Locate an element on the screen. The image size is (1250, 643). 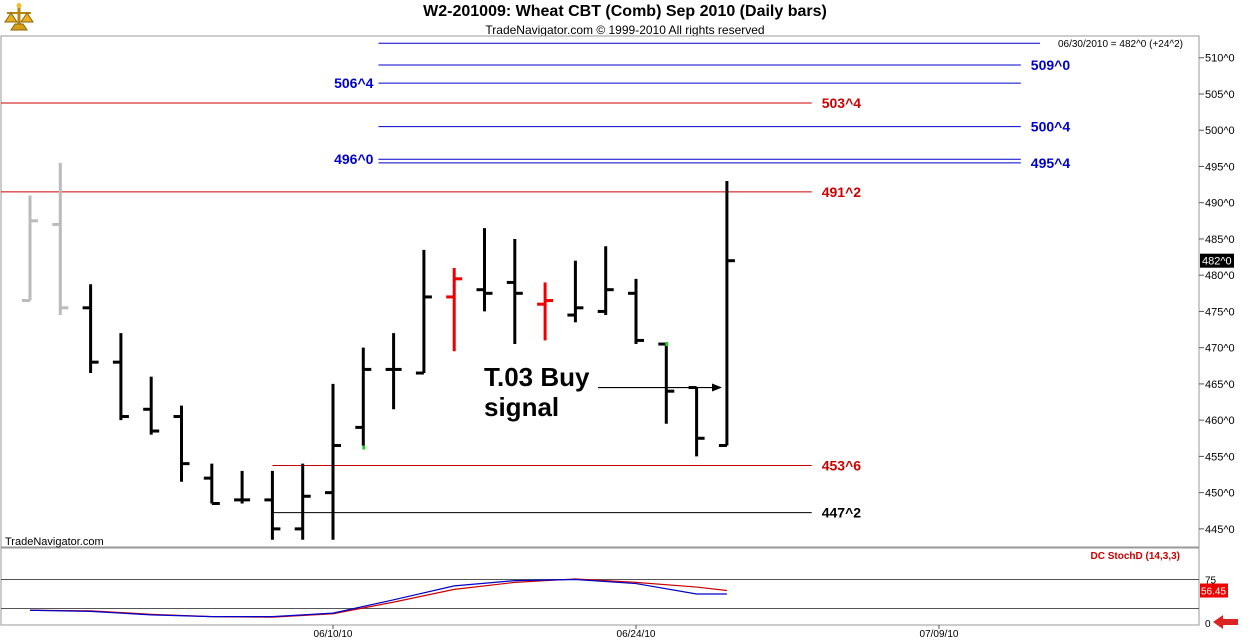
indicator-panel is located at coordinates (600, 586).